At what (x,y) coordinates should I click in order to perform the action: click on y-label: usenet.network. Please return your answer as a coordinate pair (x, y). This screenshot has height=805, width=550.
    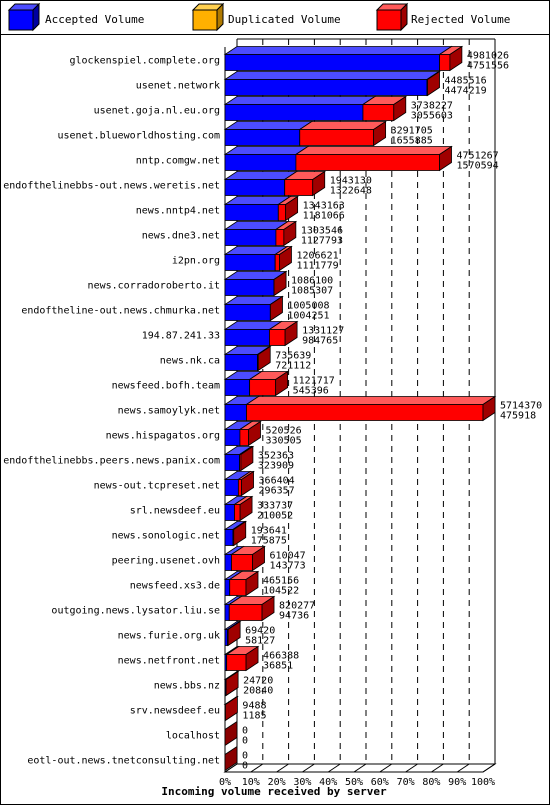
    Looking at the image, I should click on (178, 86).